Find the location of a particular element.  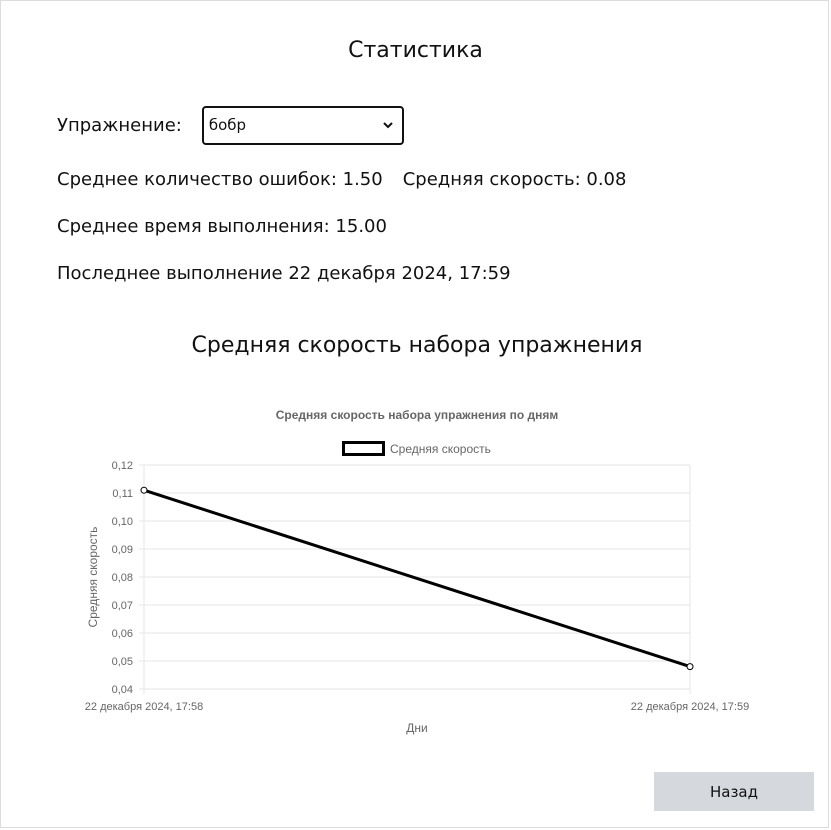

avg-speed-text: Средняя скорость: 0.08 is located at coordinates (514, 179).